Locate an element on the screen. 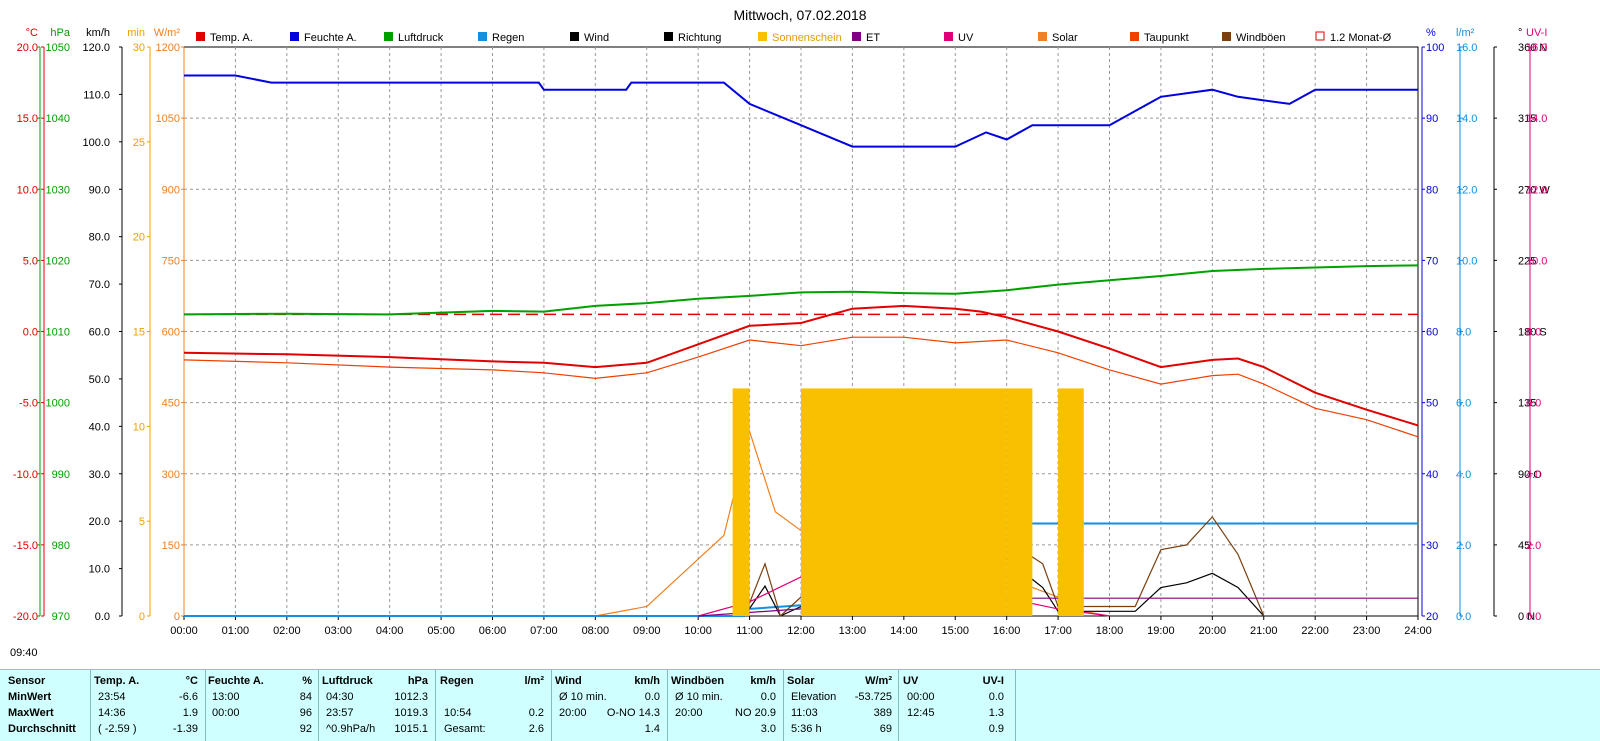 The image size is (1600, 741). left-tick-label: 600 is located at coordinates (171, 333).